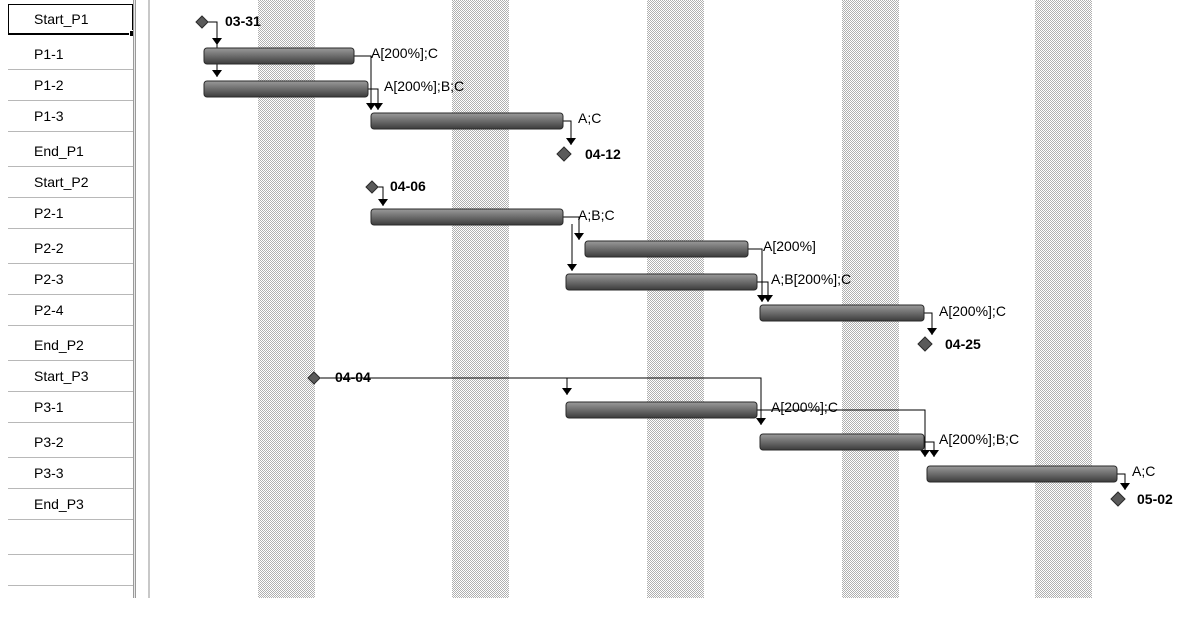  Describe the element at coordinates (925, 344) in the screenshot. I see `milestone-end-p2` at that location.